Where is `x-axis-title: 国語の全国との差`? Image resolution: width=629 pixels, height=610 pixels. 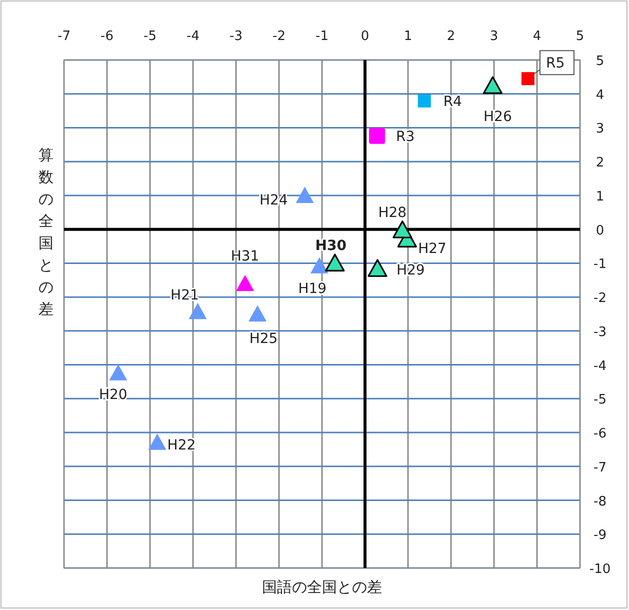
x-axis-title: 国語の全国との差 is located at coordinates (322, 587).